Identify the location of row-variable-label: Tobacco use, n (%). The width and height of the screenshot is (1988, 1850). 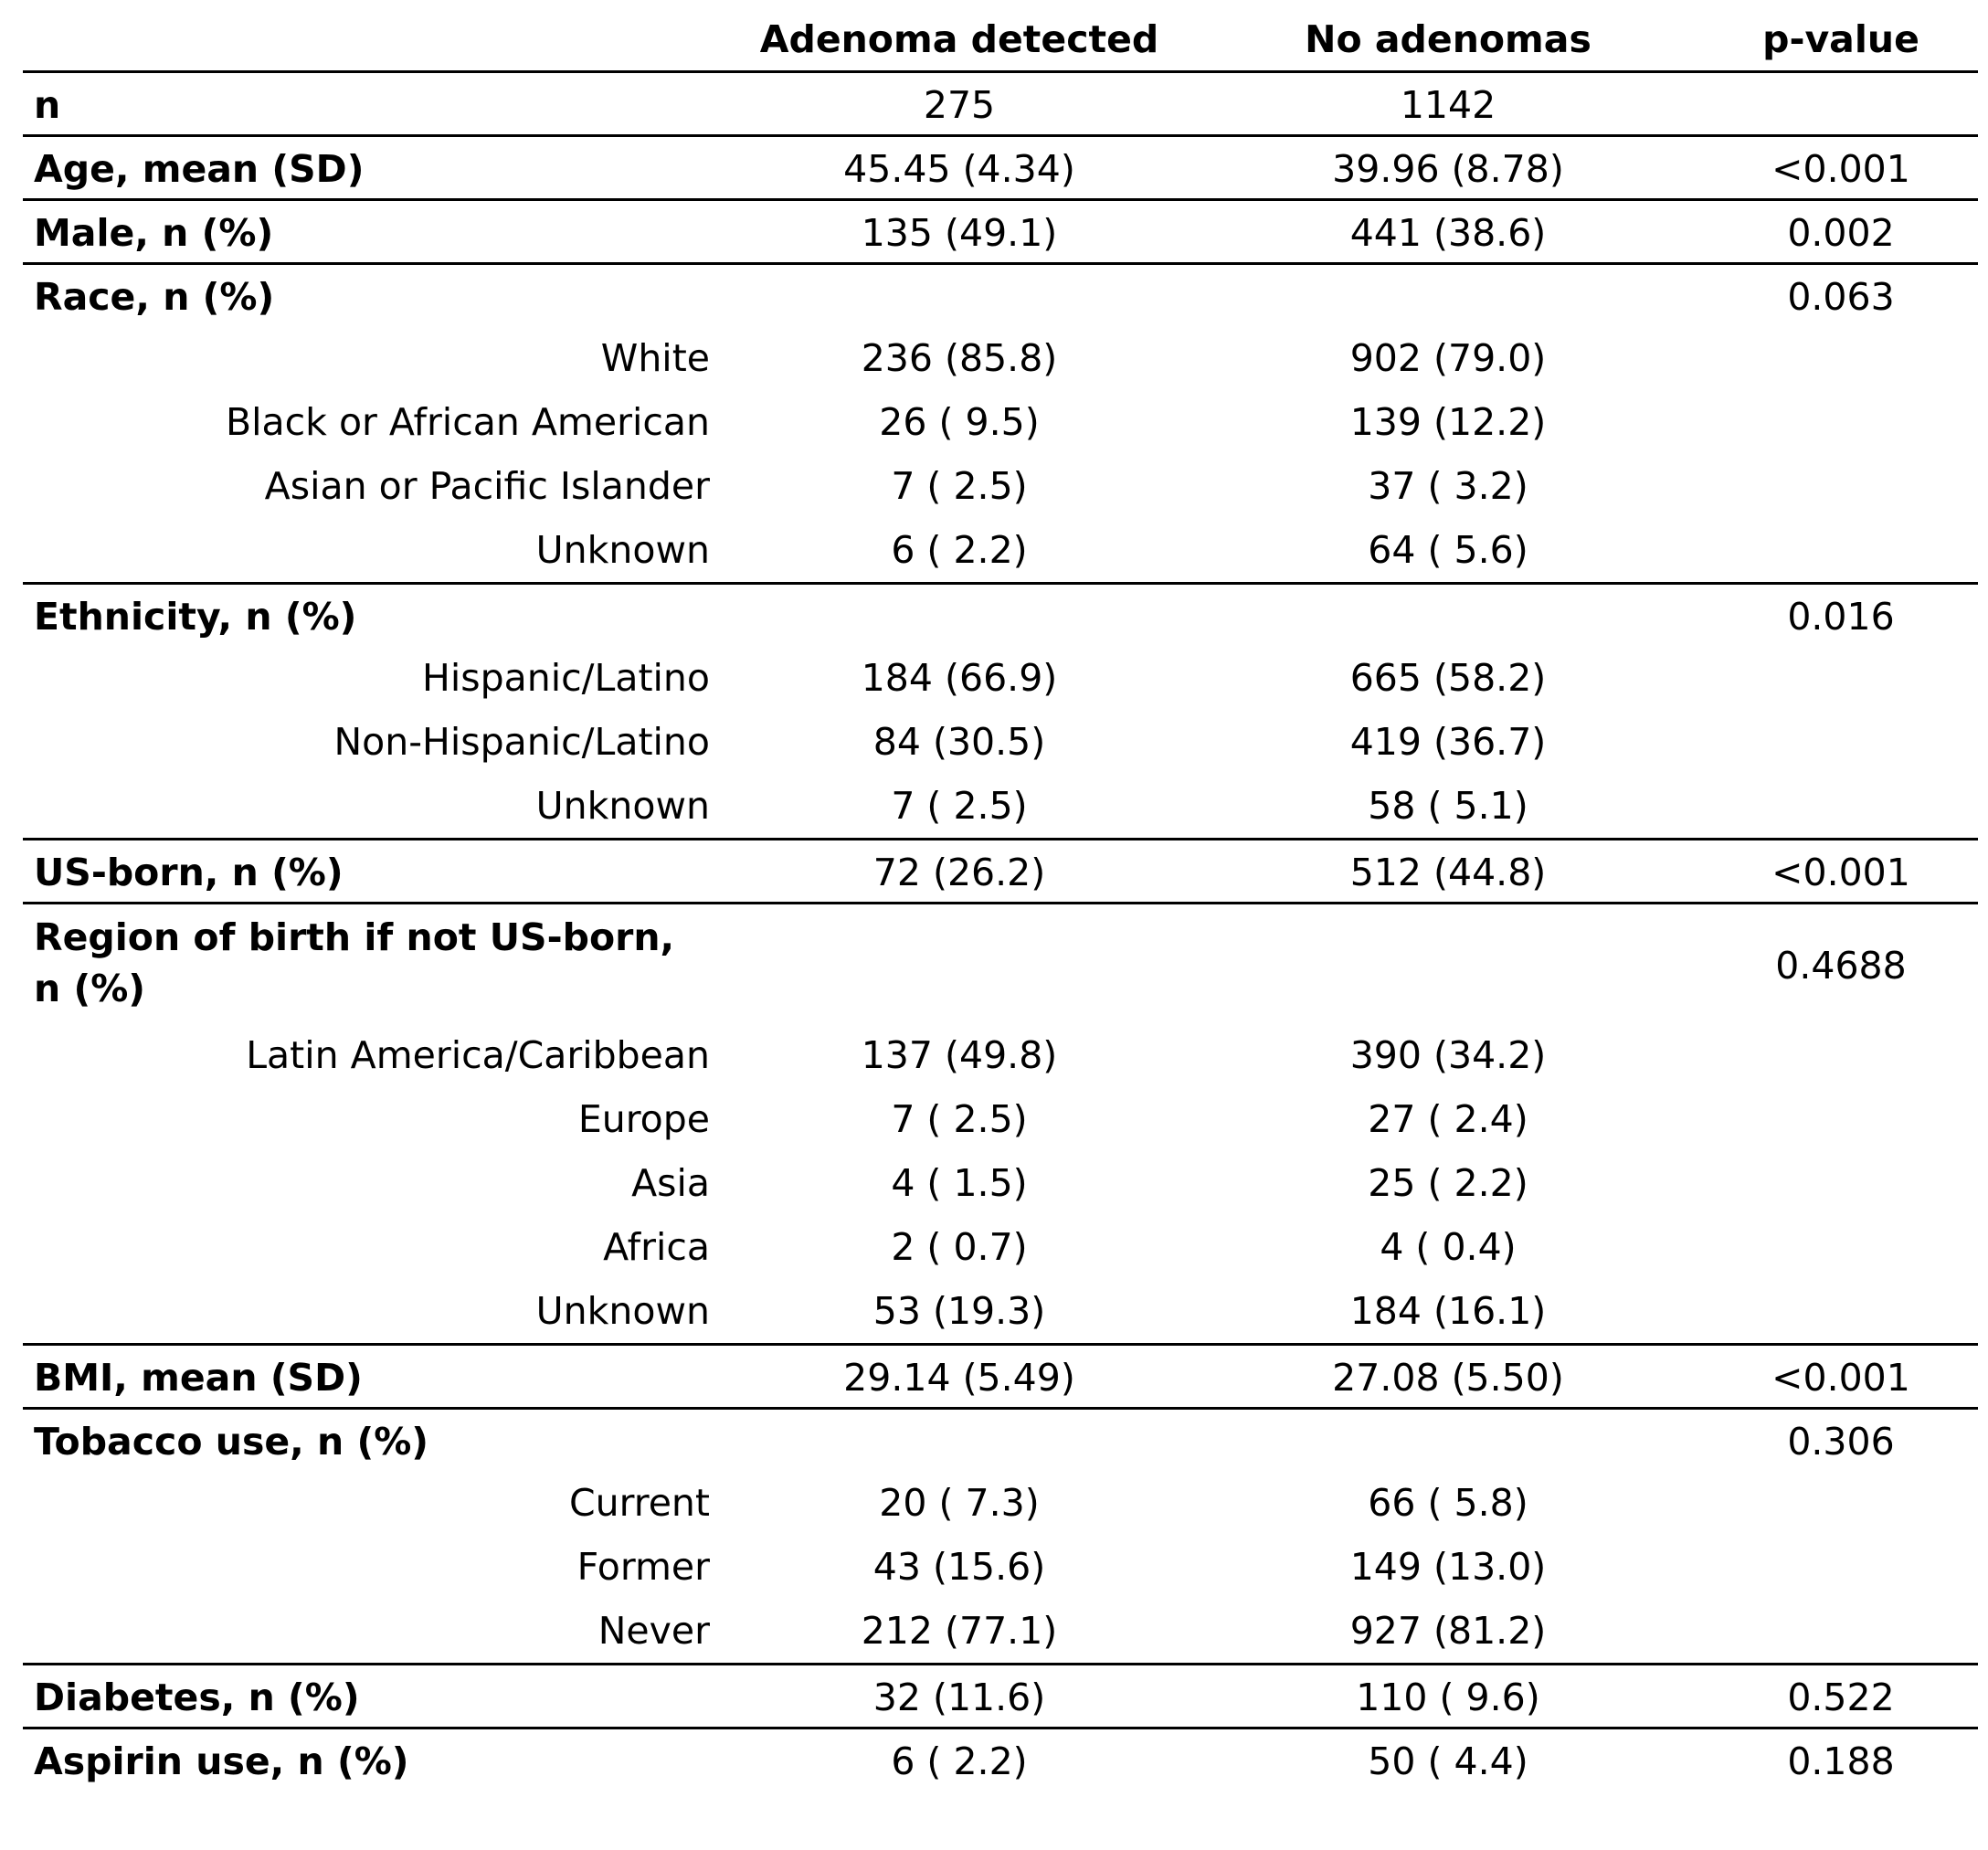
(231, 1442).